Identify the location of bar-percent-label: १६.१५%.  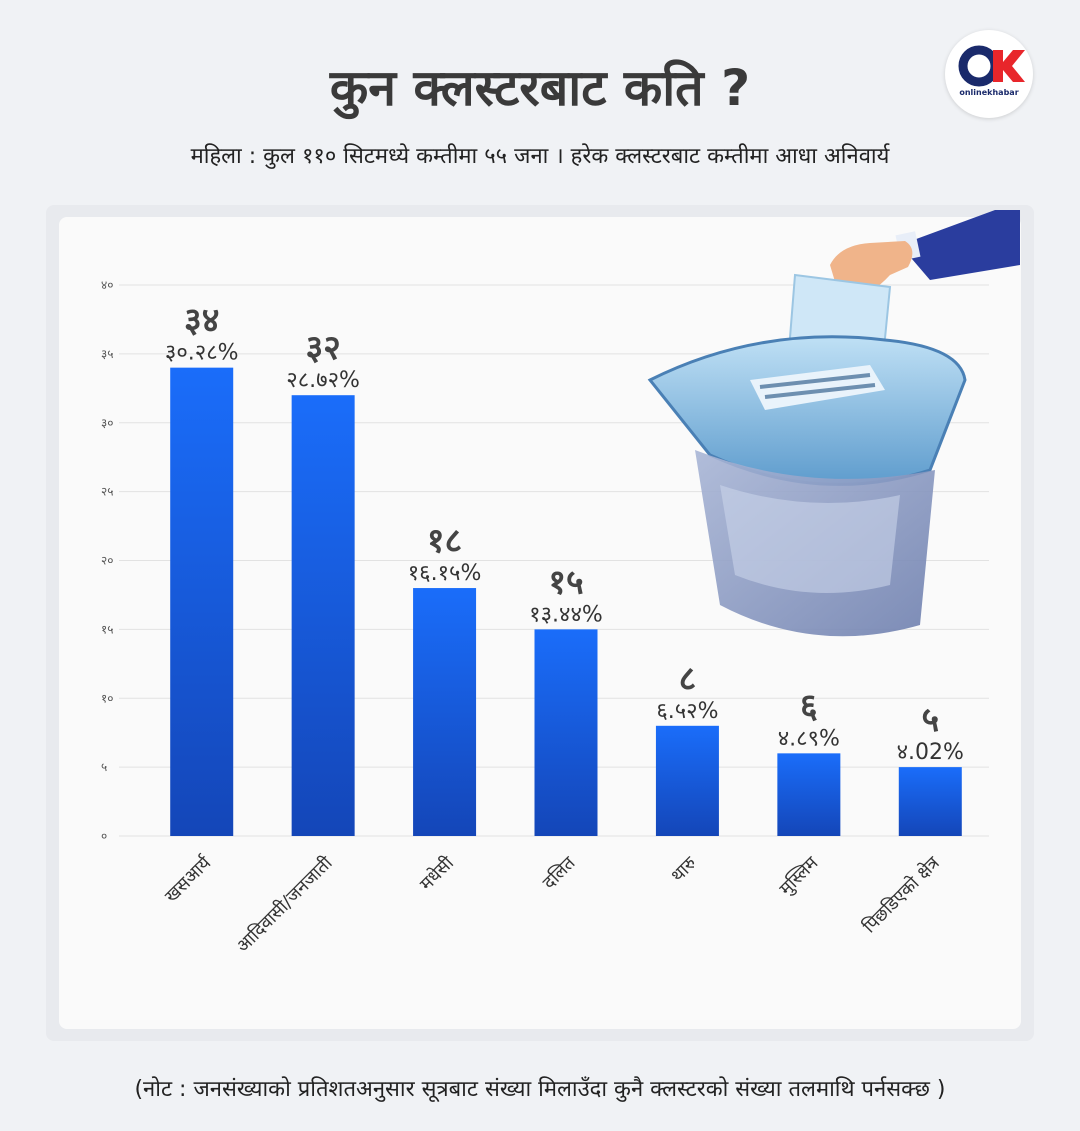
(445, 573).